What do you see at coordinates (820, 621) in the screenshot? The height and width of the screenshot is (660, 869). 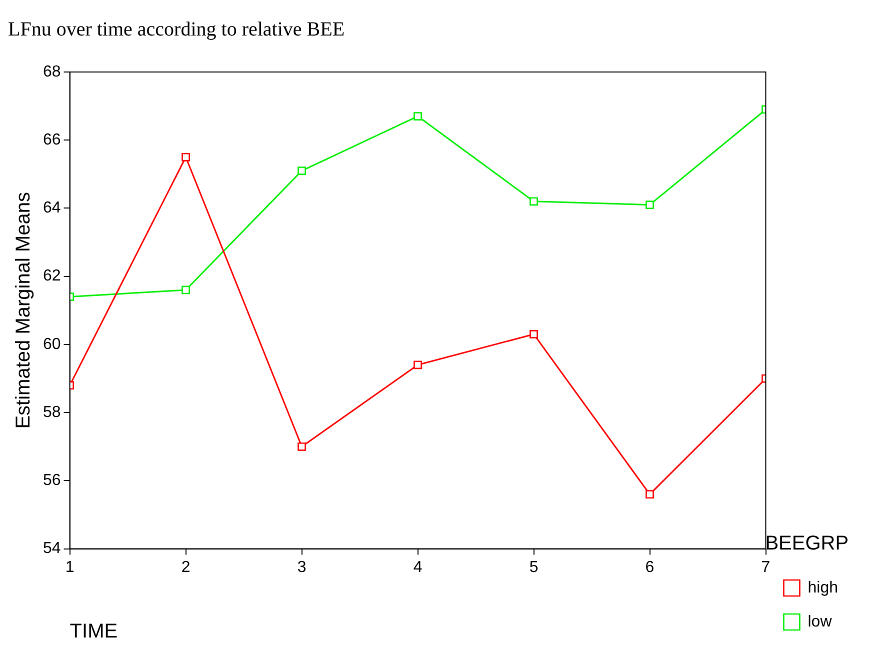 I see `legend-label: low` at bounding box center [820, 621].